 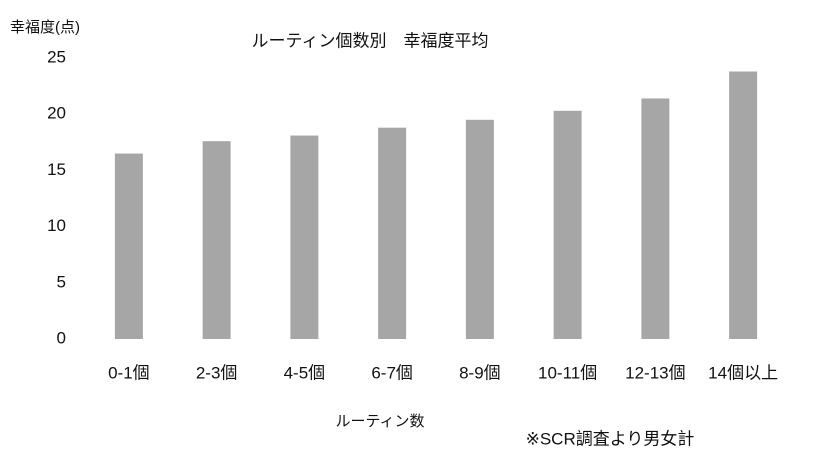 What do you see at coordinates (655, 372) in the screenshot?
I see `x-tick-label: 12-13個` at bounding box center [655, 372].